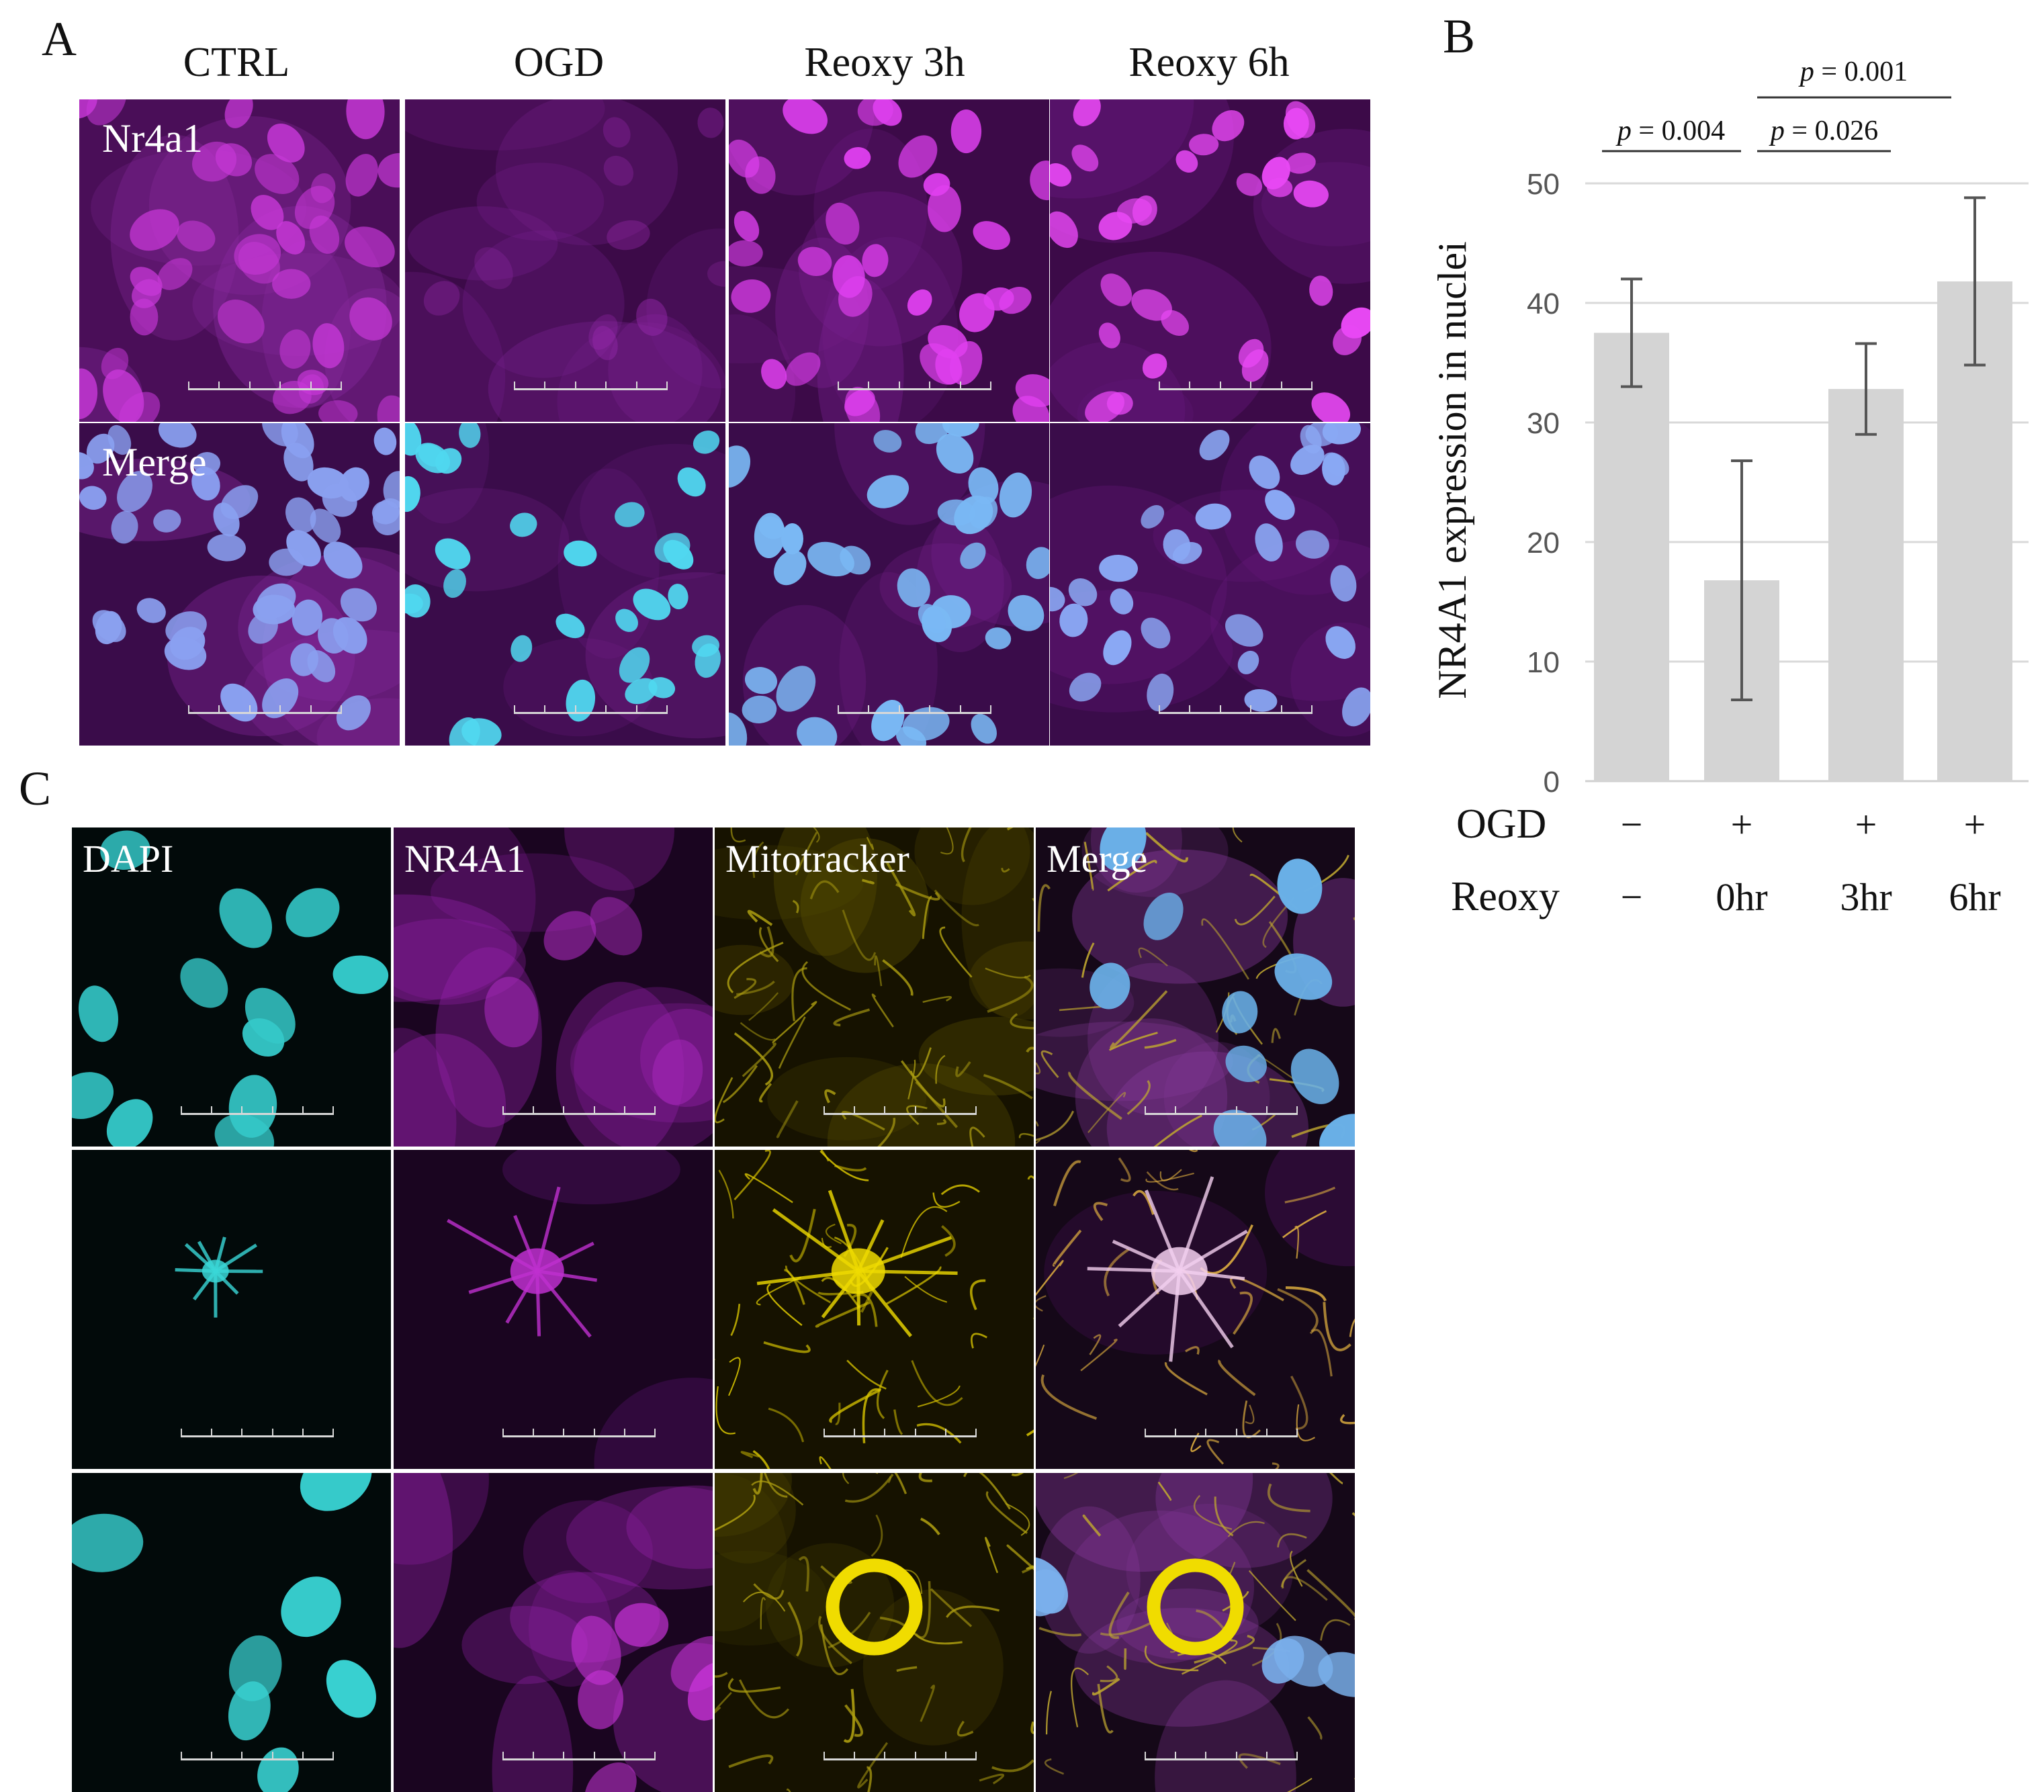  What do you see at coordinates (1804, 449) in the screenshot?
I see `chart-error-bars` at bounding box center [1804, 449].